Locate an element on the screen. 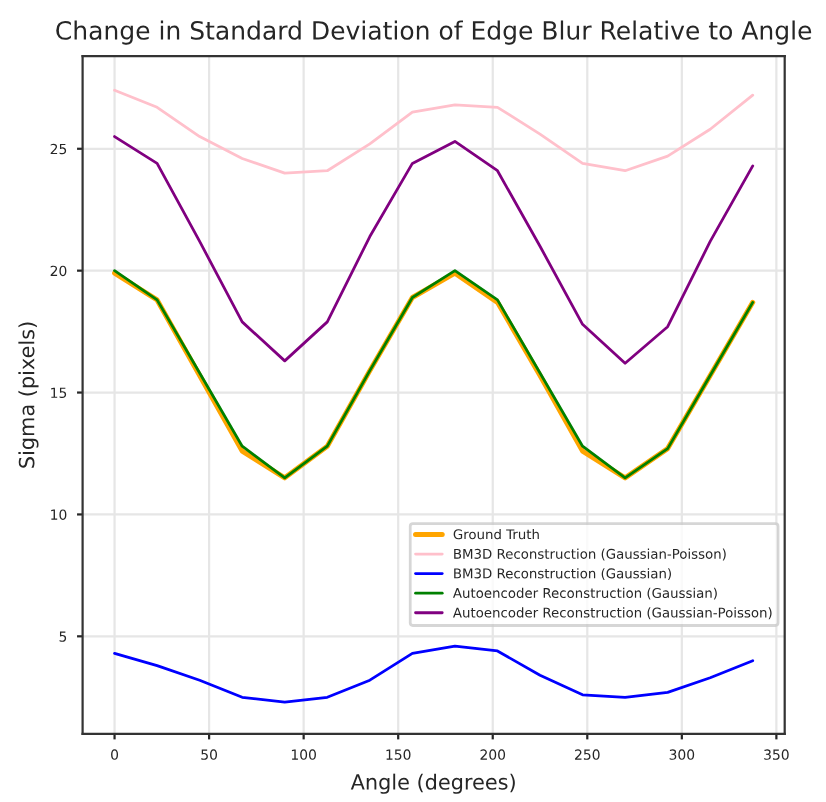 Image resolution: width=826 pixels, height=802 pixels. x-axis-title: Angle (degrees) is located at coordinates (432, 783).